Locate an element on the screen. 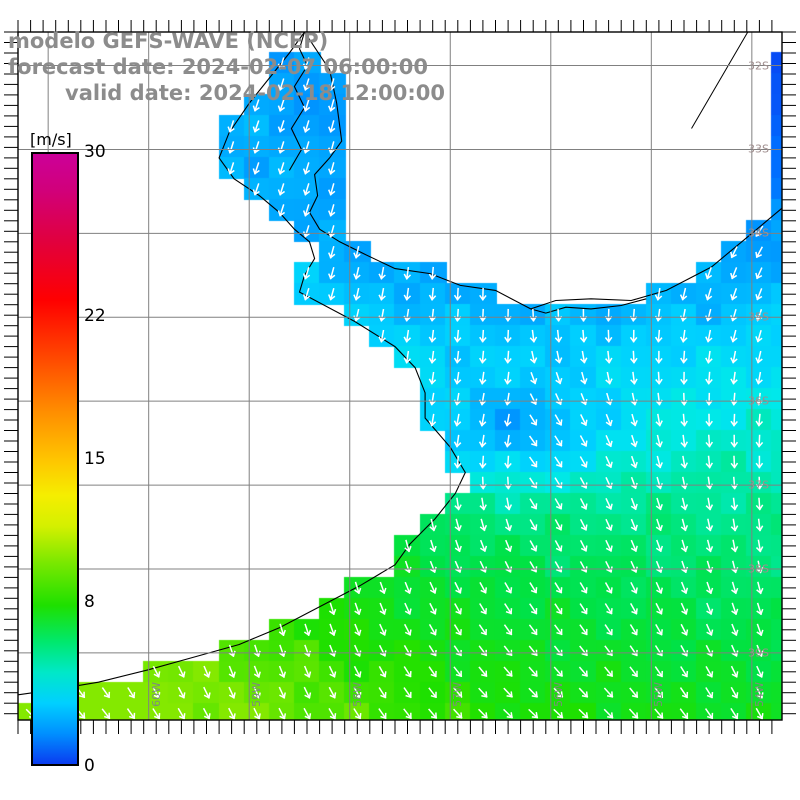  colorbar-tick-label: 30 is located at coordinates (95, 152).